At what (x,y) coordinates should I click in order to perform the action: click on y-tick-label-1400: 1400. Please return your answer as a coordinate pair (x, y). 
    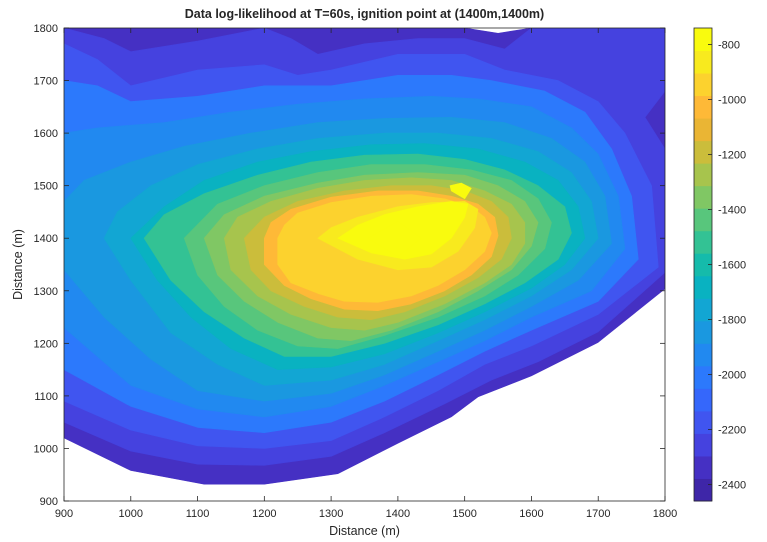
    Looking at the image, I should click on (46, 239).